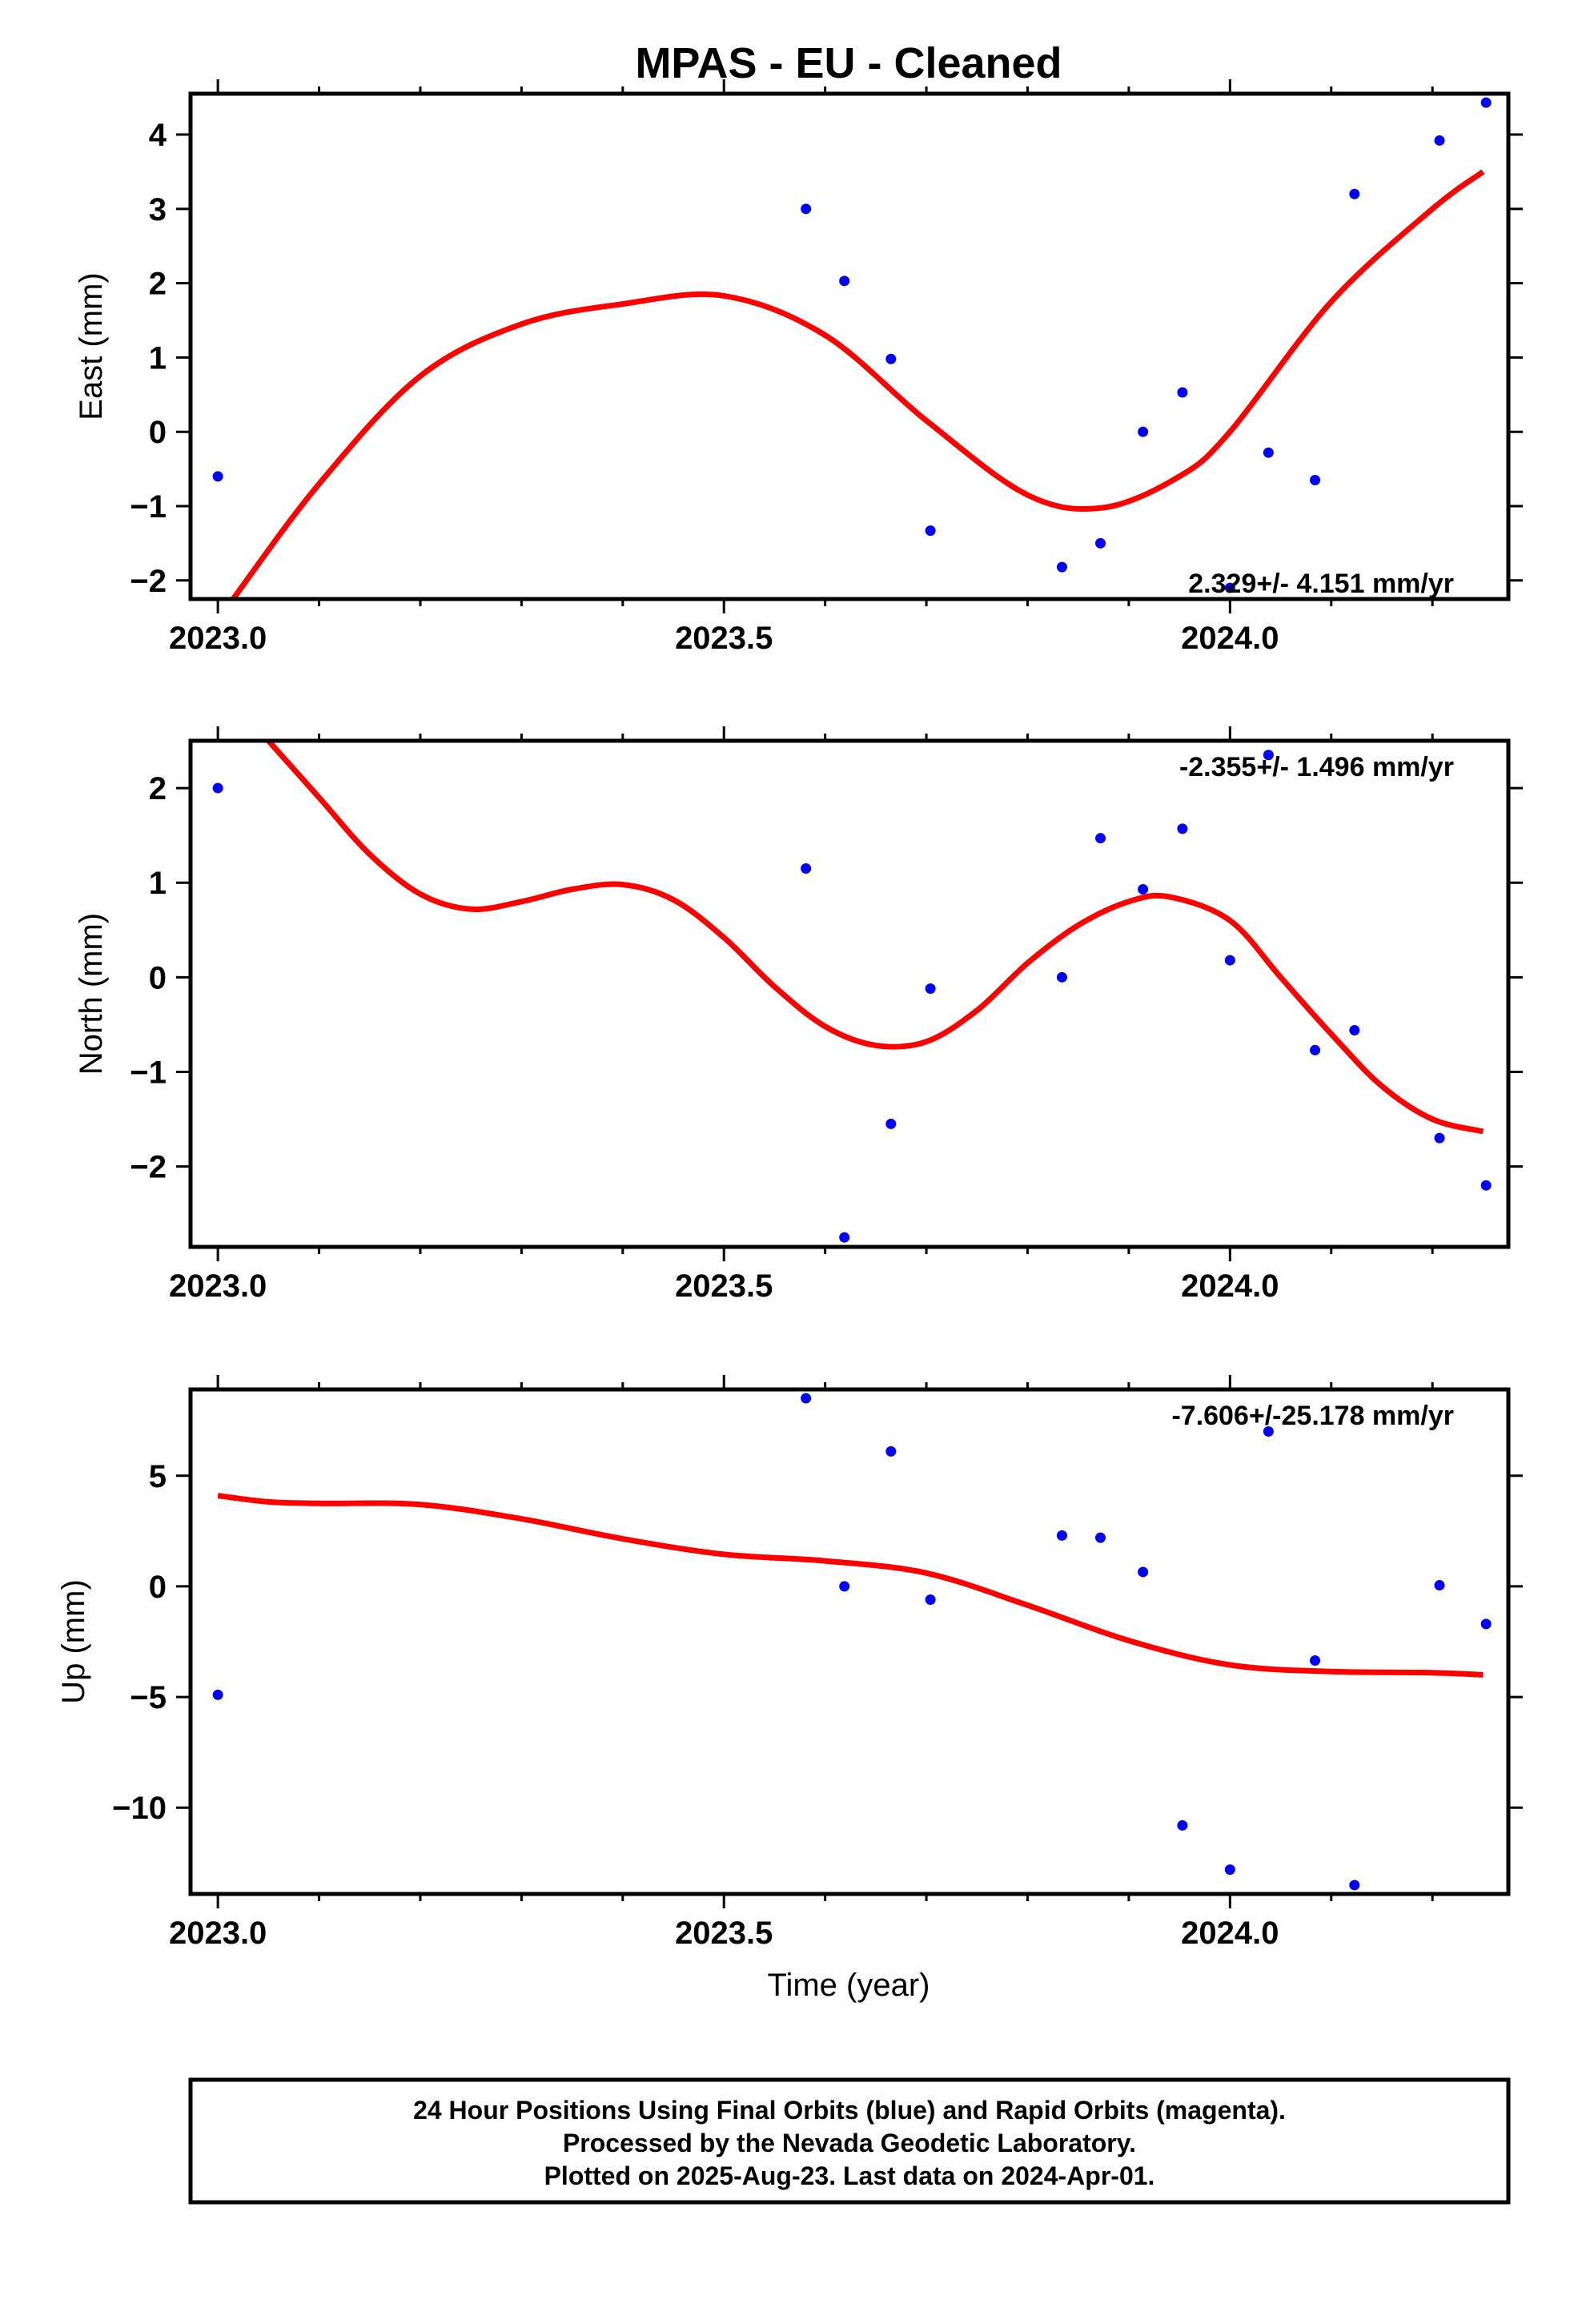  Describe the element at coordinates (158, 1476) in the screenshot. I see `y-tick-label: 5` at that location.